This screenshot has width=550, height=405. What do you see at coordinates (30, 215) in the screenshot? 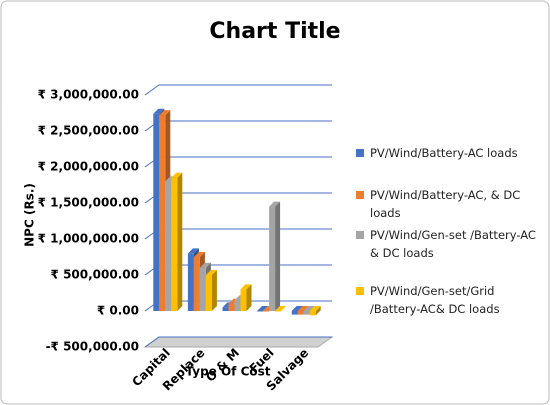
I see `y-axis-title: NPC (Rs.)` at bounding box center [30, 215].